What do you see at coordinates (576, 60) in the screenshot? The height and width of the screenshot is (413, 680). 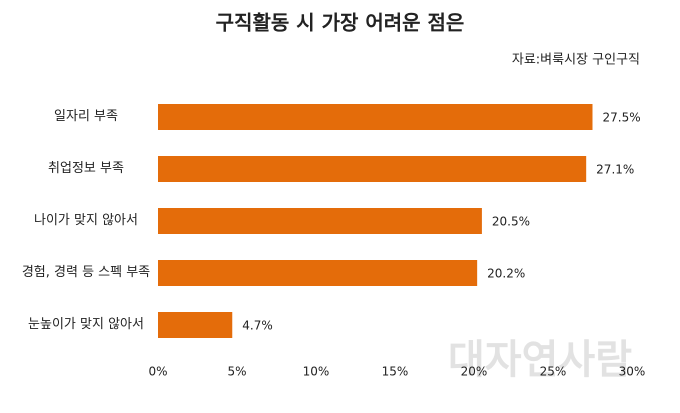 I see `chart-subtitle: 자료:벼룩시장 구인구직` at bounding box center [576, 60].